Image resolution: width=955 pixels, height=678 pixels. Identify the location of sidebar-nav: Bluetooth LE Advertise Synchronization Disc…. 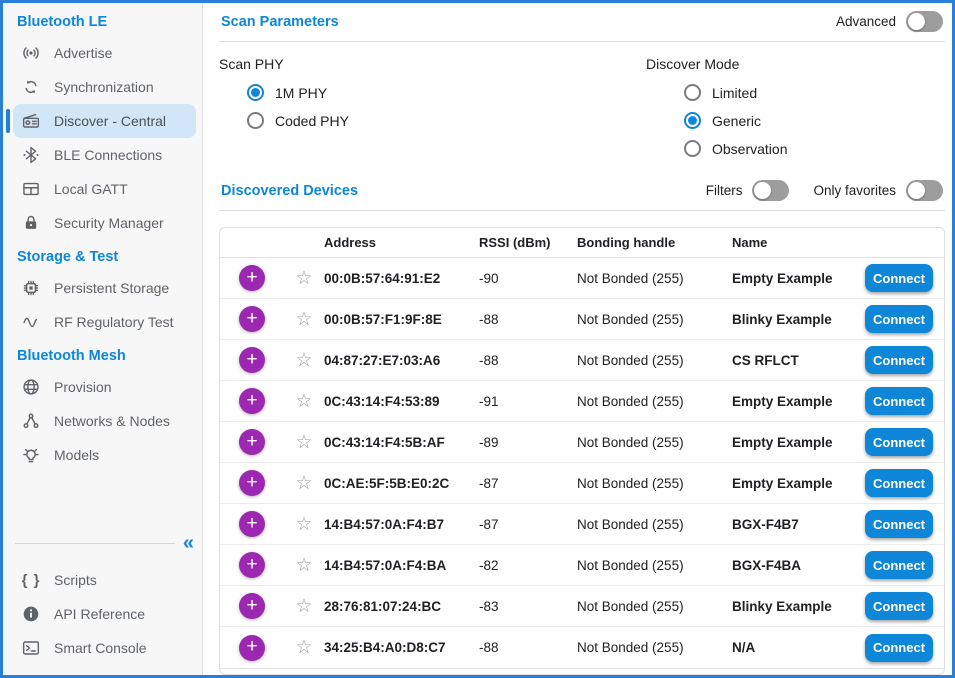
(102, 237).